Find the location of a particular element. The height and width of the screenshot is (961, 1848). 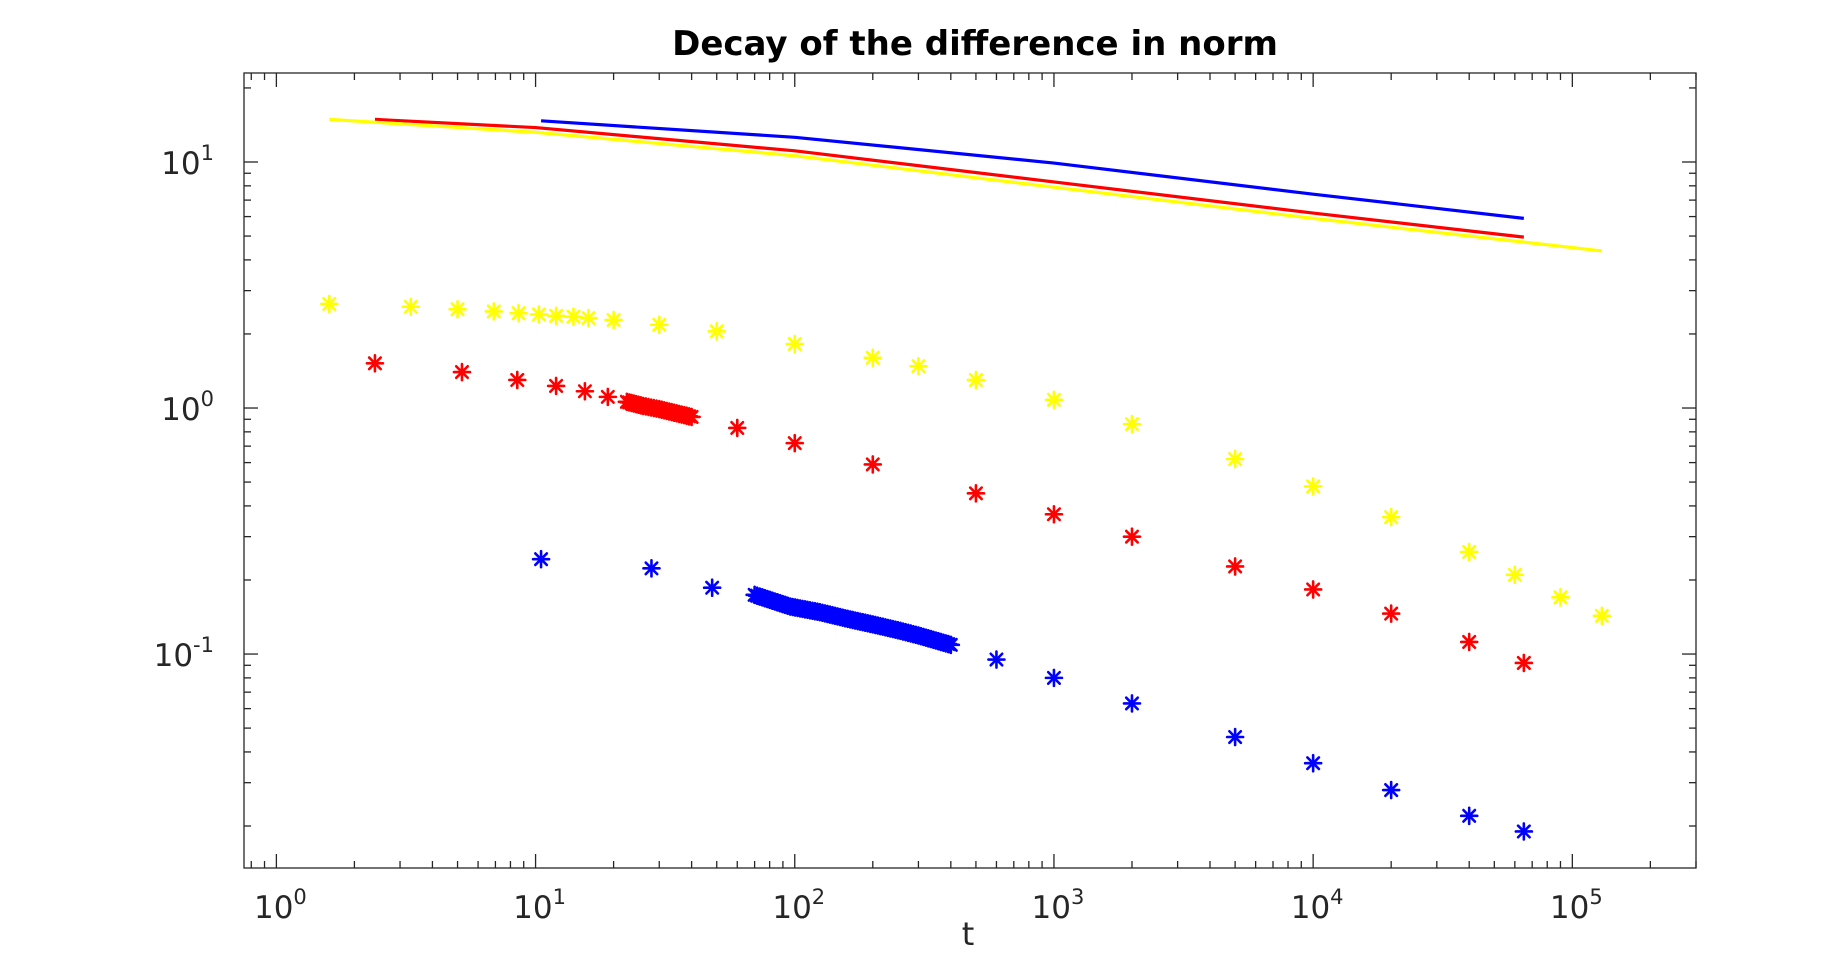

x-tick-label: 10² is located at coordinates (798, 905).